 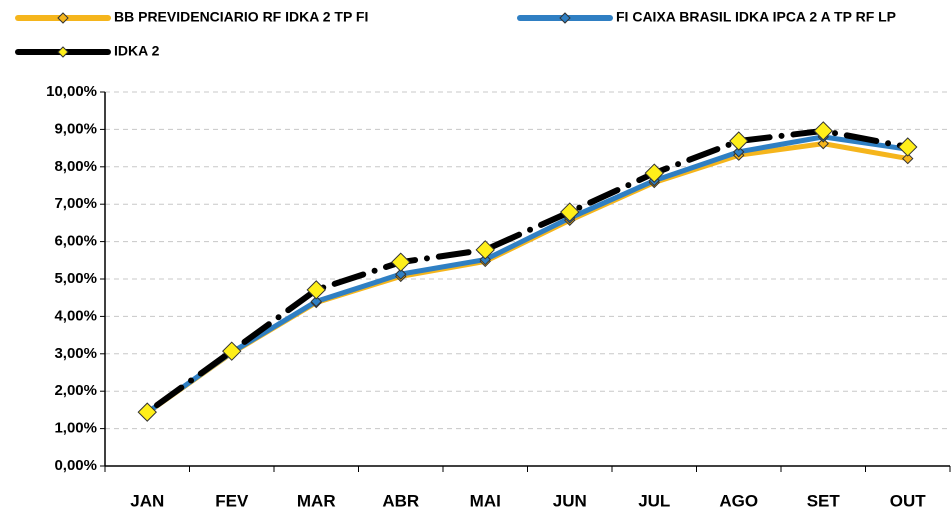 I want to click on y-tick-label: 8,00%, so click(x=75, y=166).